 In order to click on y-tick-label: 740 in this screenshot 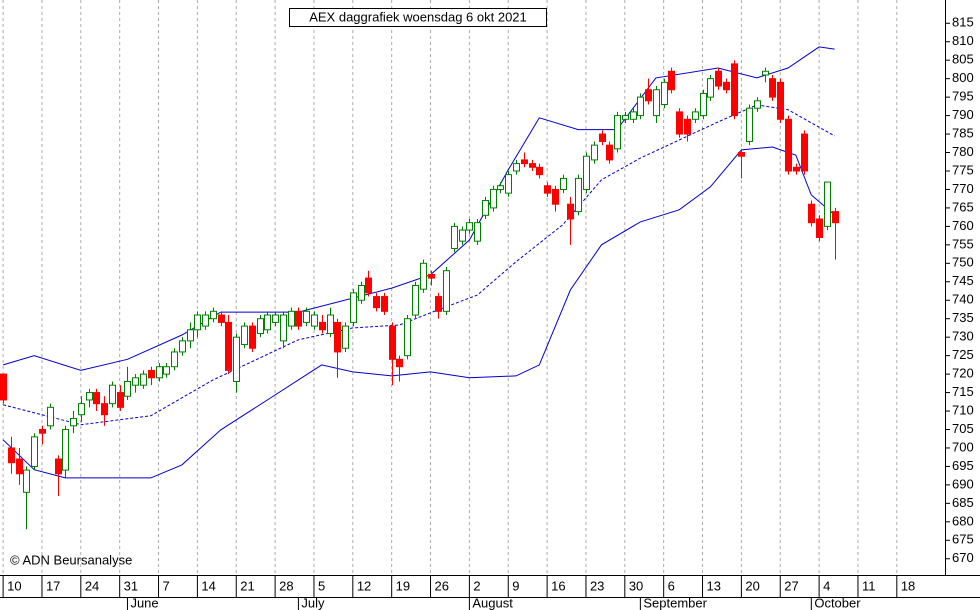, I will do `click(963, 299)`.